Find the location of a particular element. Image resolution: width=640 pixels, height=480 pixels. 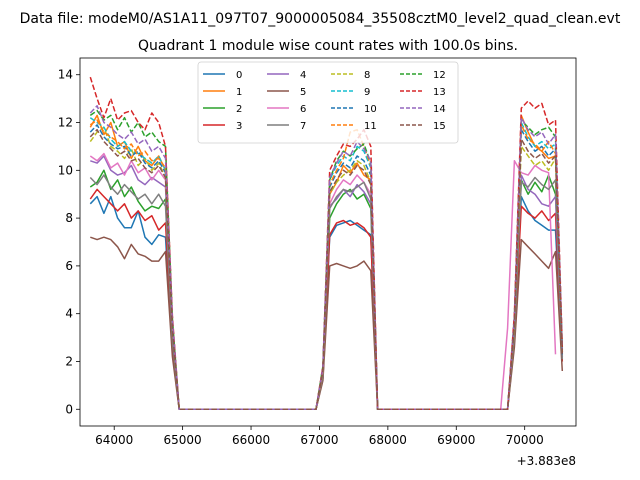

legend-label-14: 14 is located at coordinates (439, 109).